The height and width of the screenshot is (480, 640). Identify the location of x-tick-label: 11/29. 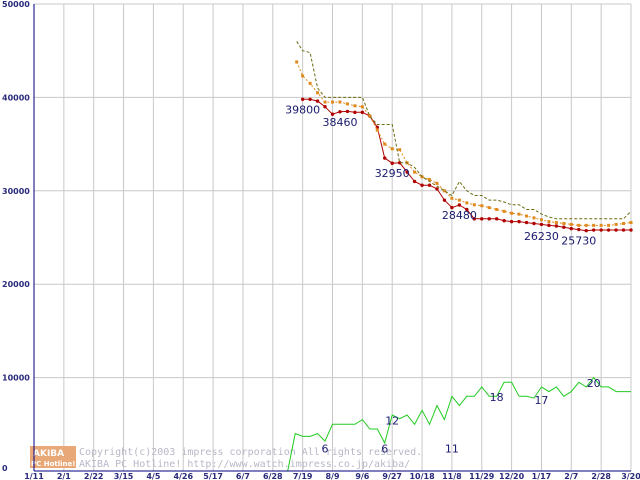
(482, 476).